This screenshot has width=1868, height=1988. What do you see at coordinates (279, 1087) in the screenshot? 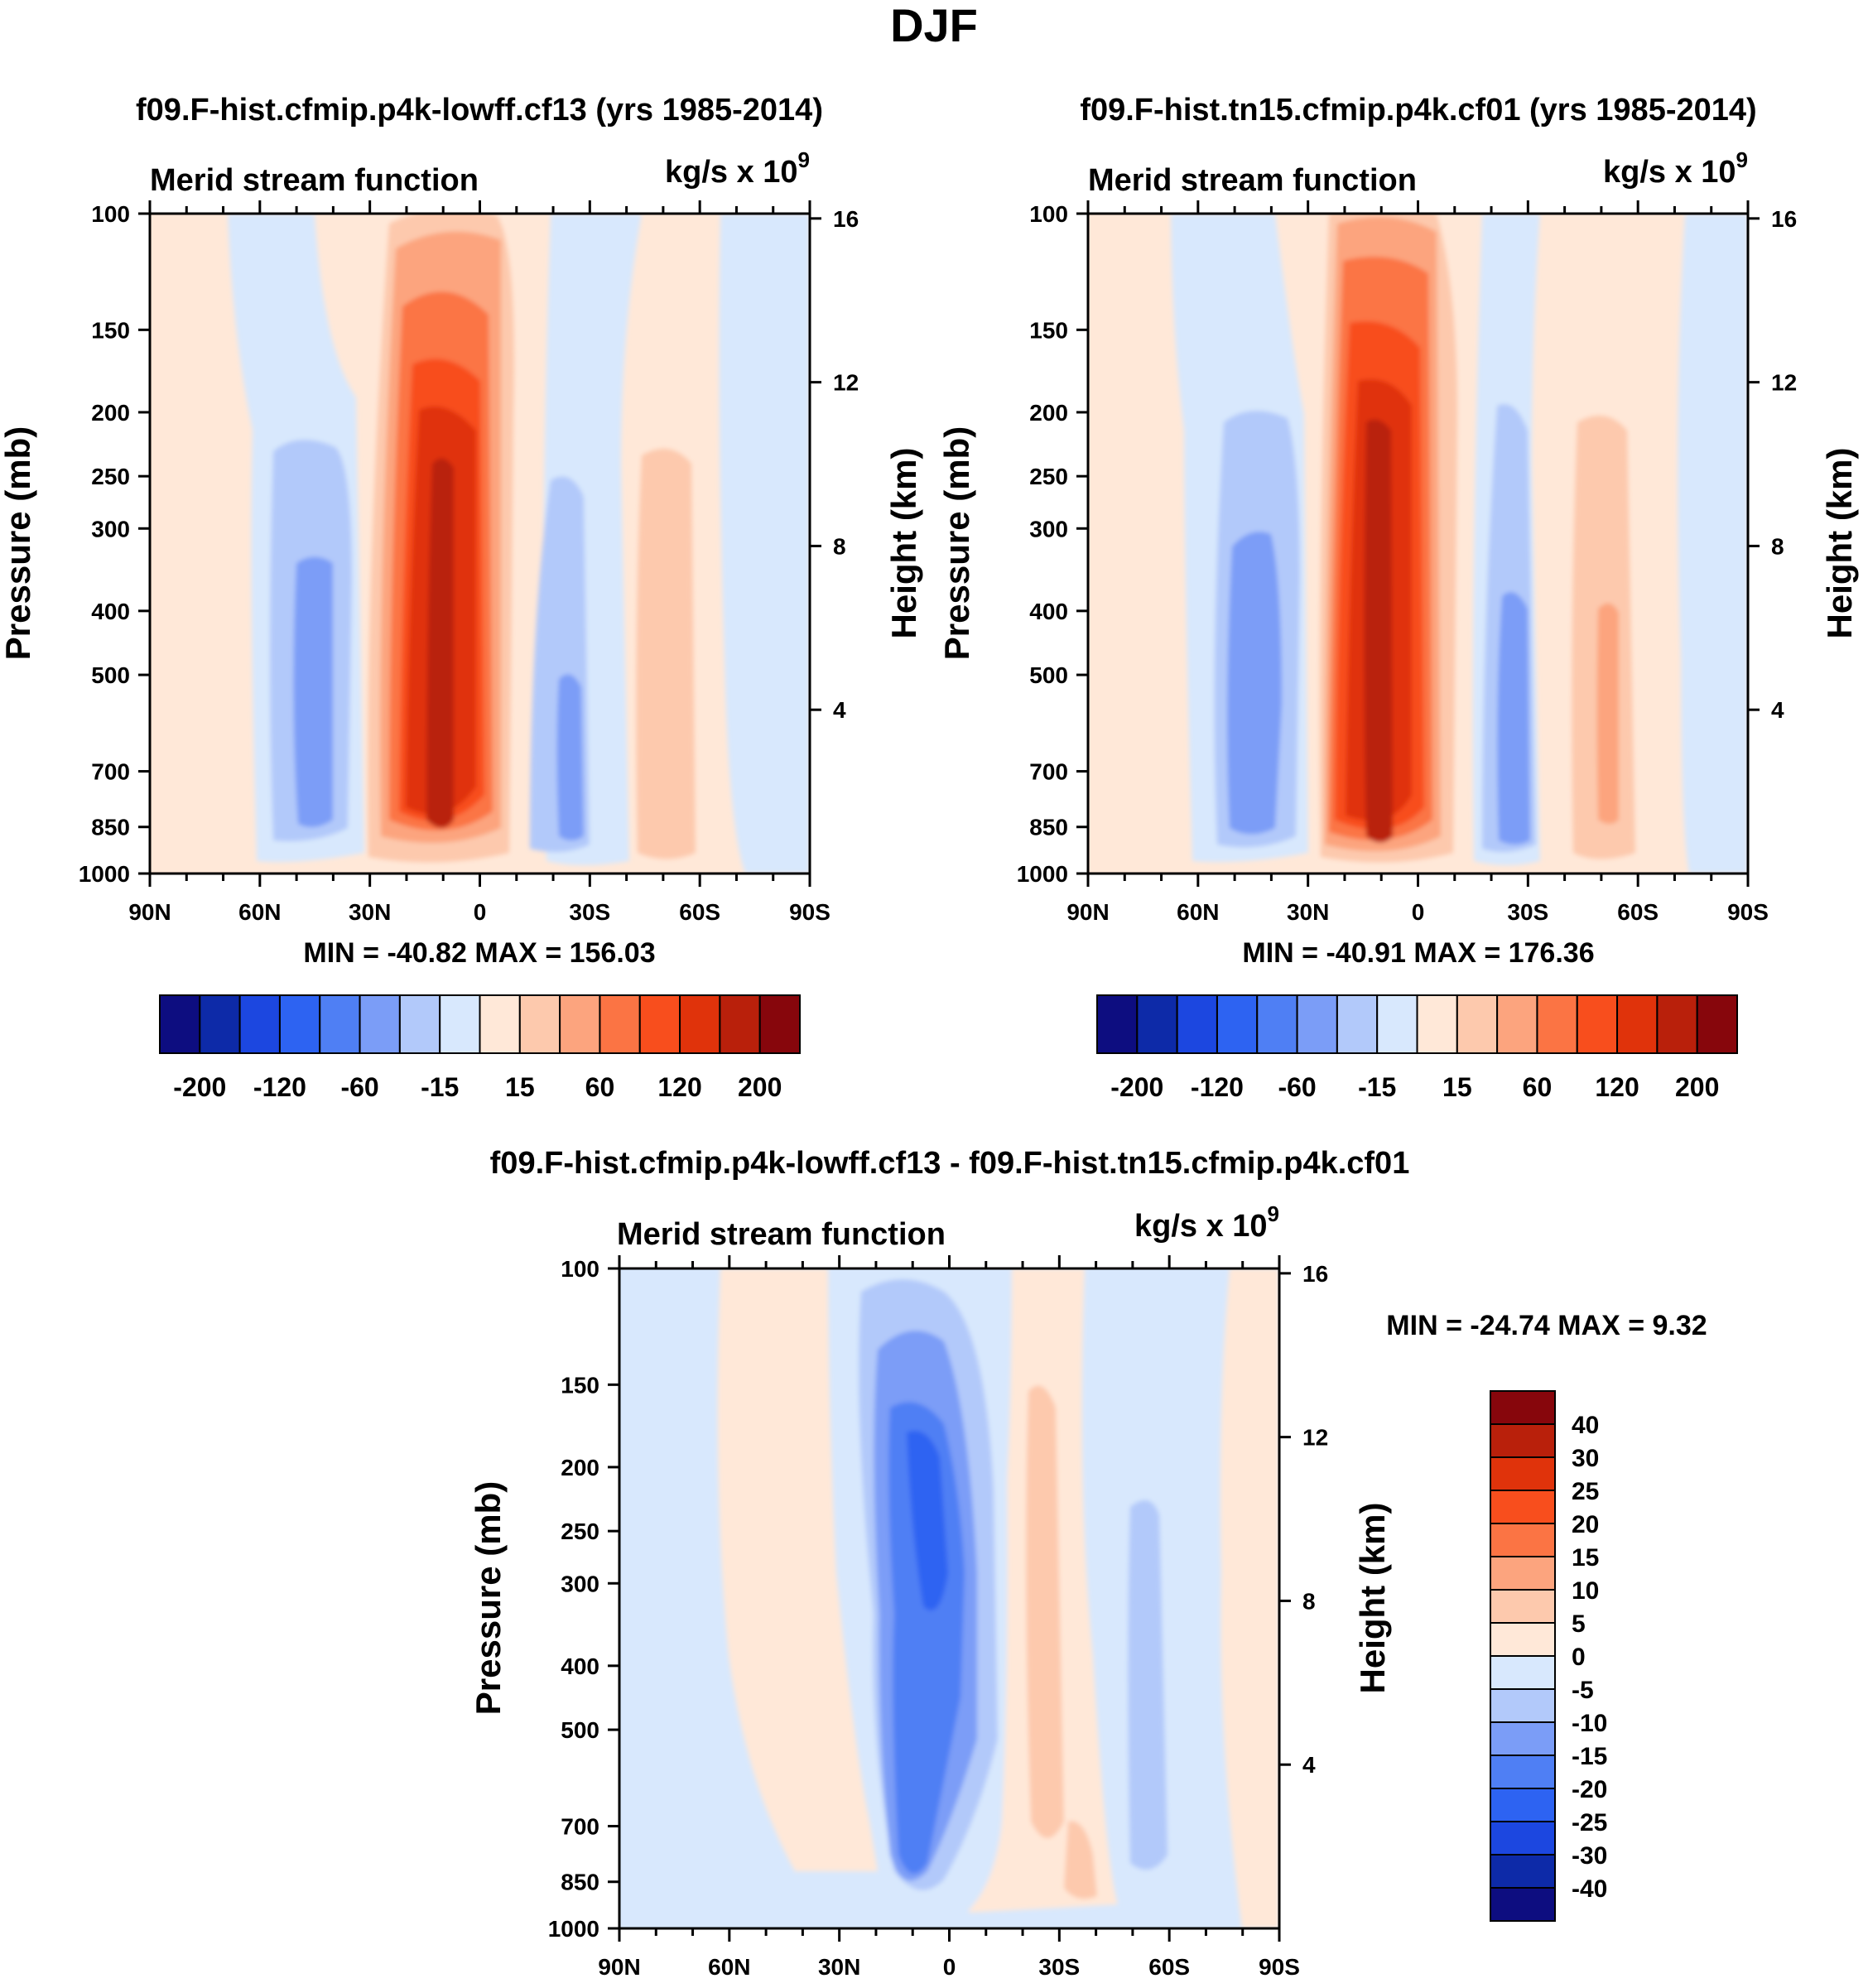
I see `colorbar-label: -120` at bounding box center [279, 1087].